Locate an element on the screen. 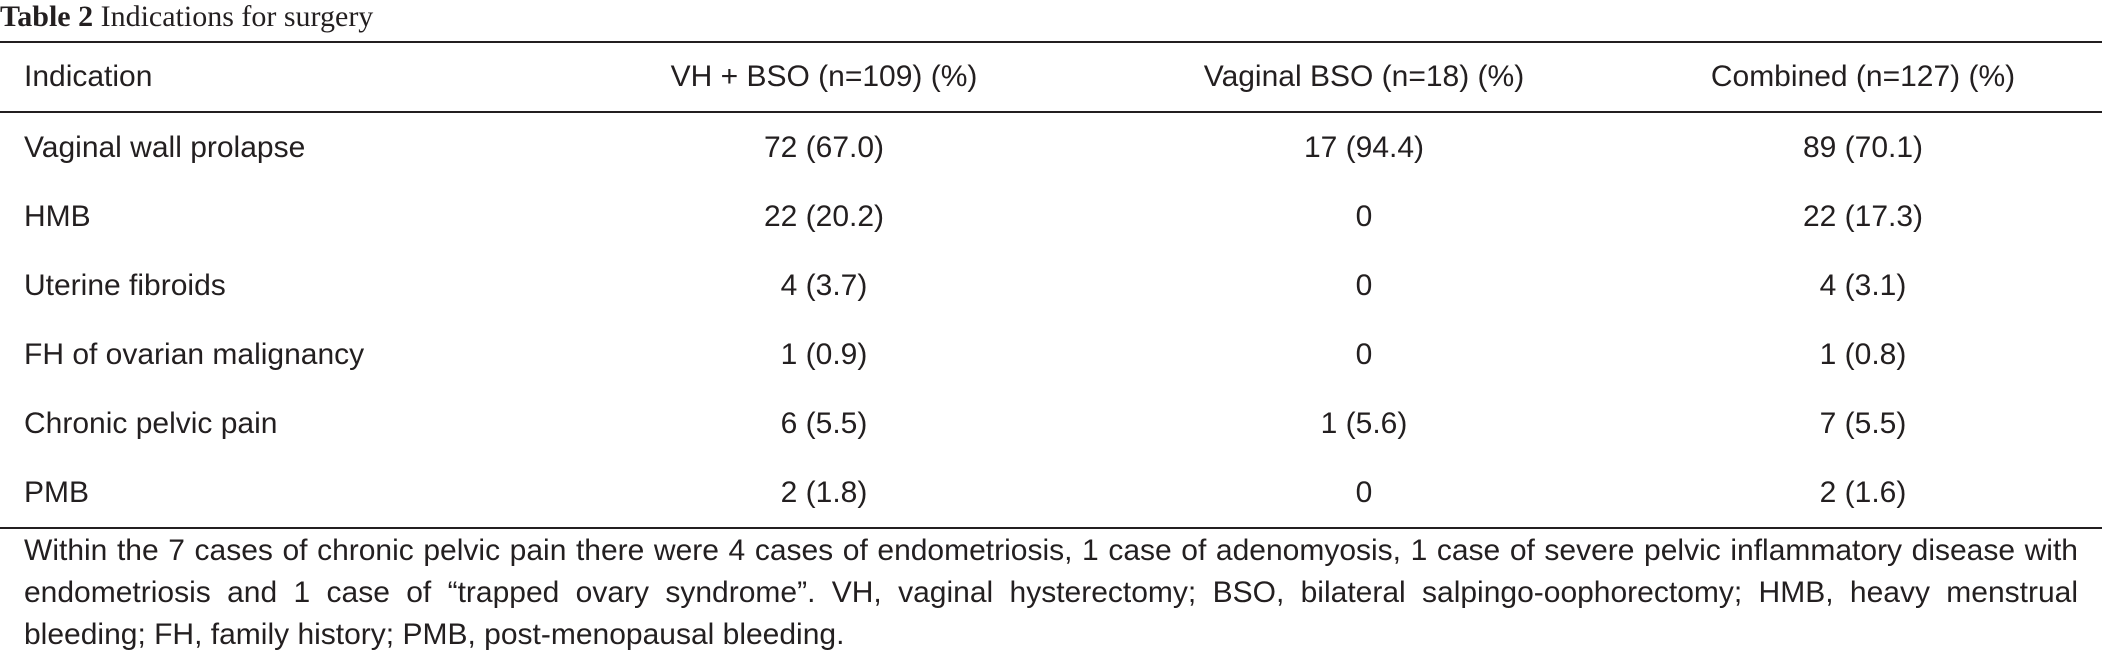 Image resolution: width=2102 pixels, height=664 pixels. vh-bso-cell: 72 (67.0) is located at coordinates (824, 147).